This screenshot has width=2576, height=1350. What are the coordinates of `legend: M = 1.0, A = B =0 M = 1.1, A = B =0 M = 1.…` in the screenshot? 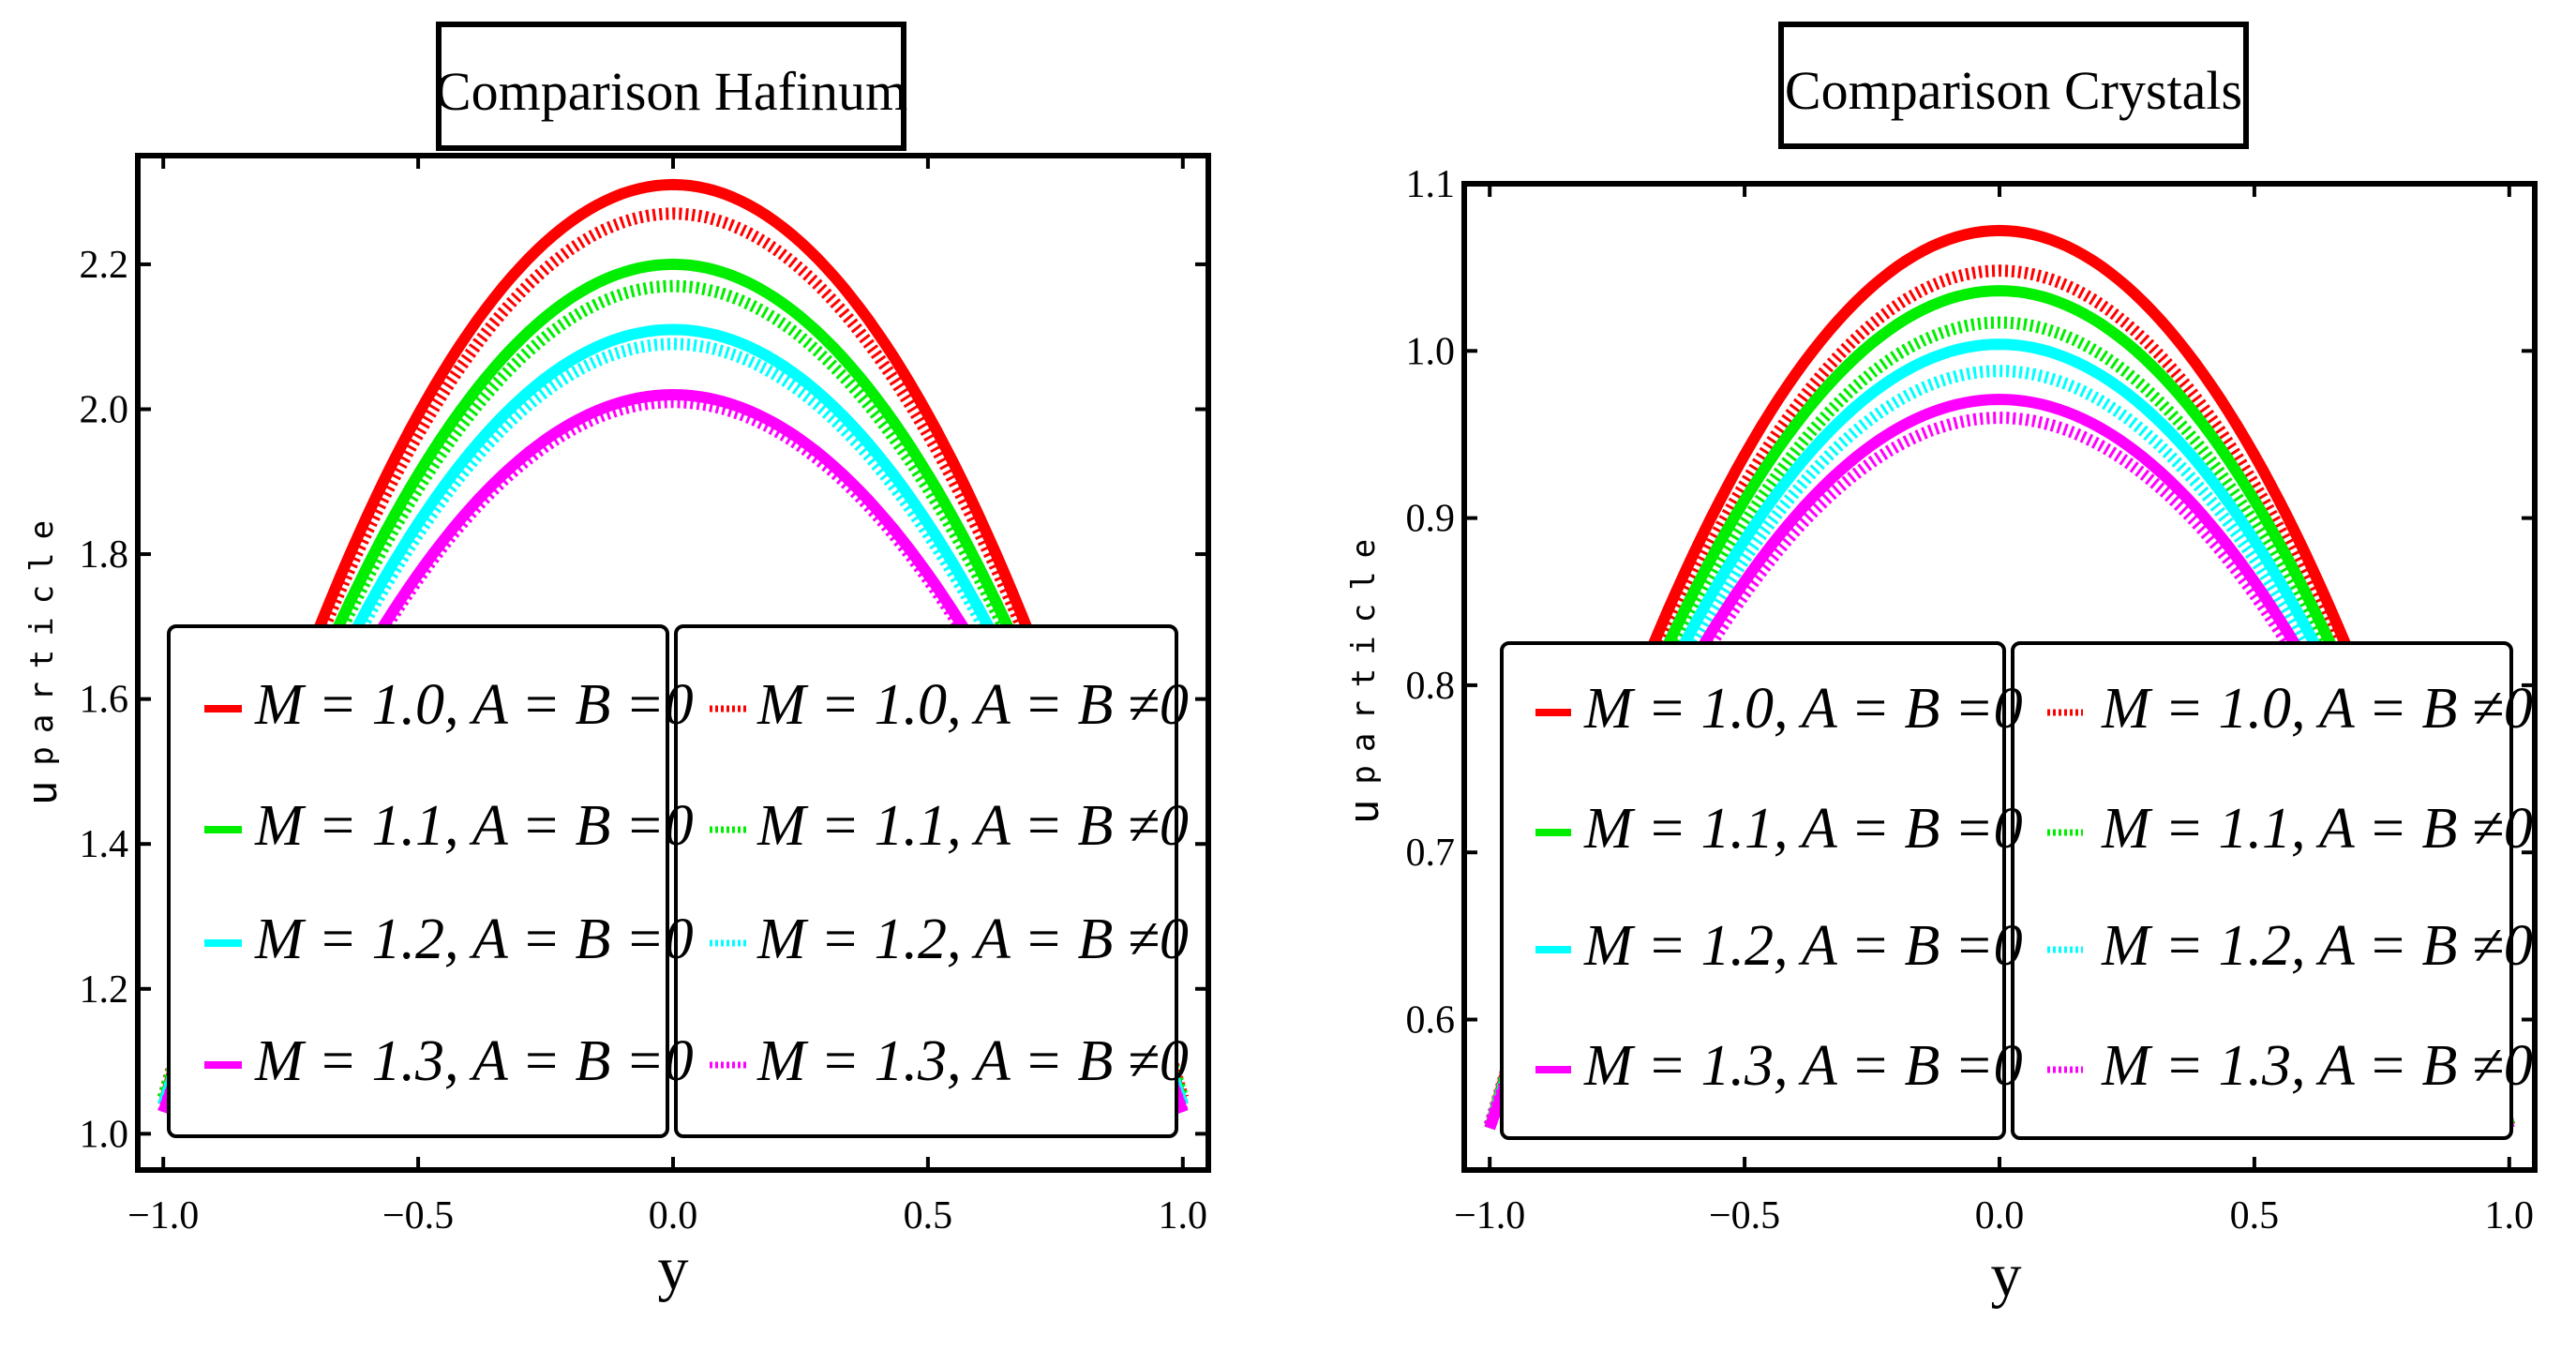 It's located at (2017, 890).